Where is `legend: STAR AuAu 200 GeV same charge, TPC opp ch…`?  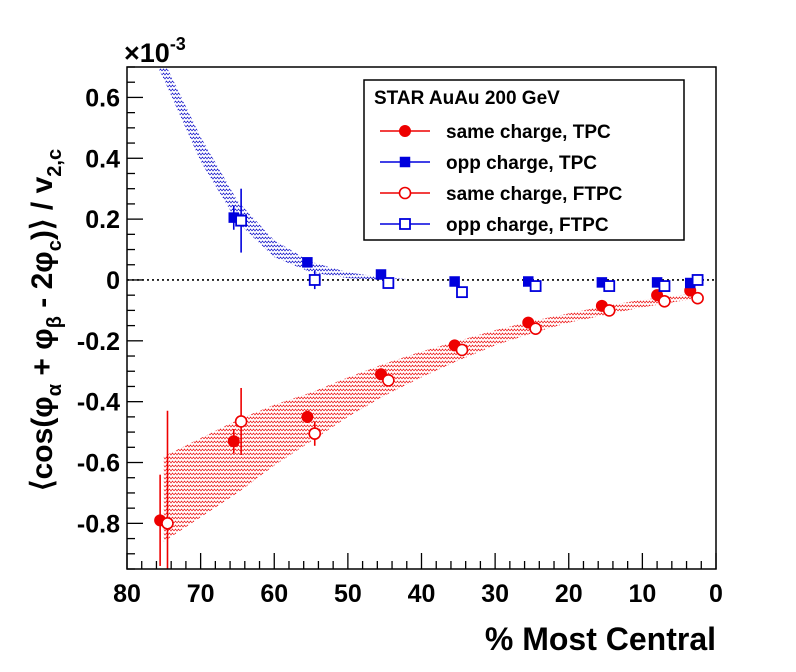 legend: STAR AuAu 200 GeV same charge, TPC opp ch… is located at coordinates (524, 160).